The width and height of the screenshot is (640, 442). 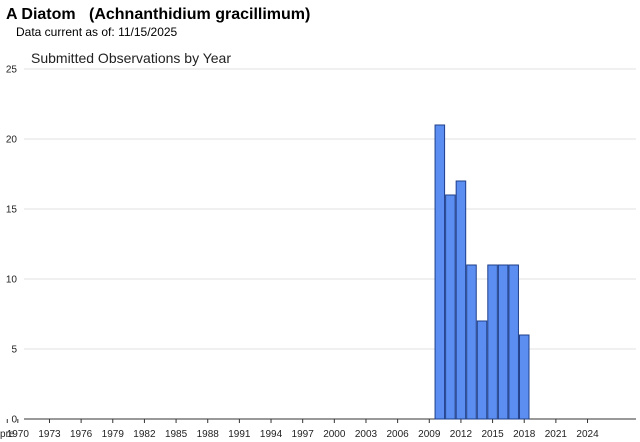 I want to click on x-tick-label: 2024, so click(x=587, y=434).